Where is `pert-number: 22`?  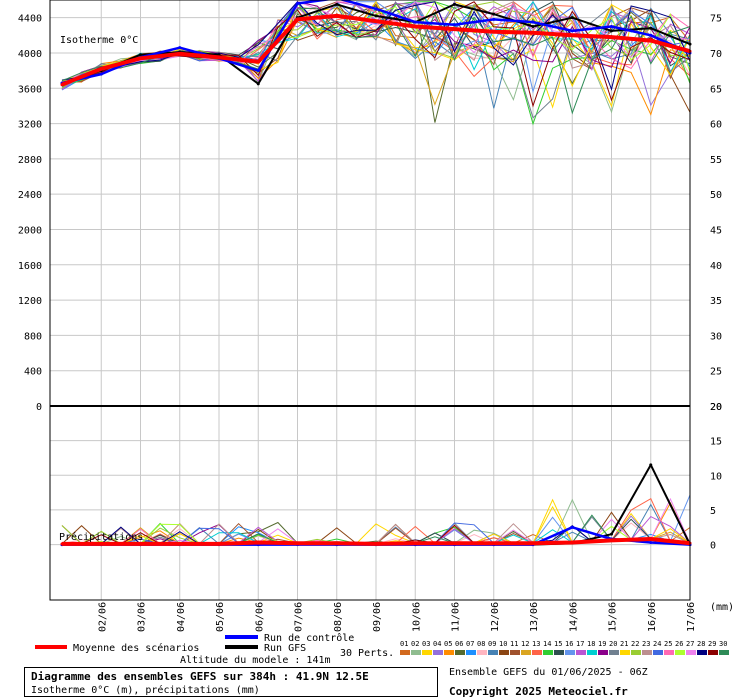
pert-number: 22 is located at coordinates (635, 644).